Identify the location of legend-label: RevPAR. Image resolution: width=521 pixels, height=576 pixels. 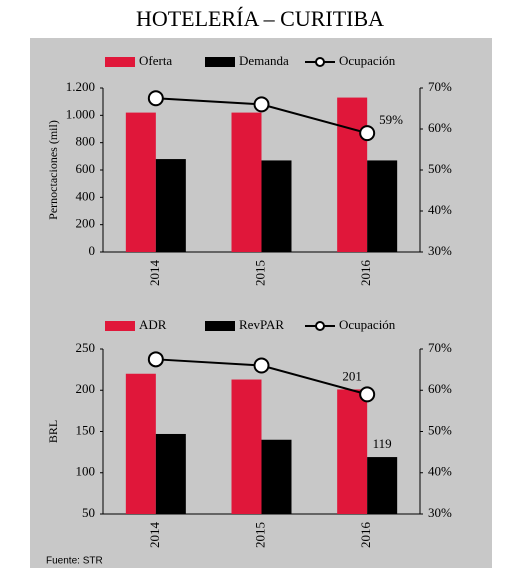
(261, 324).